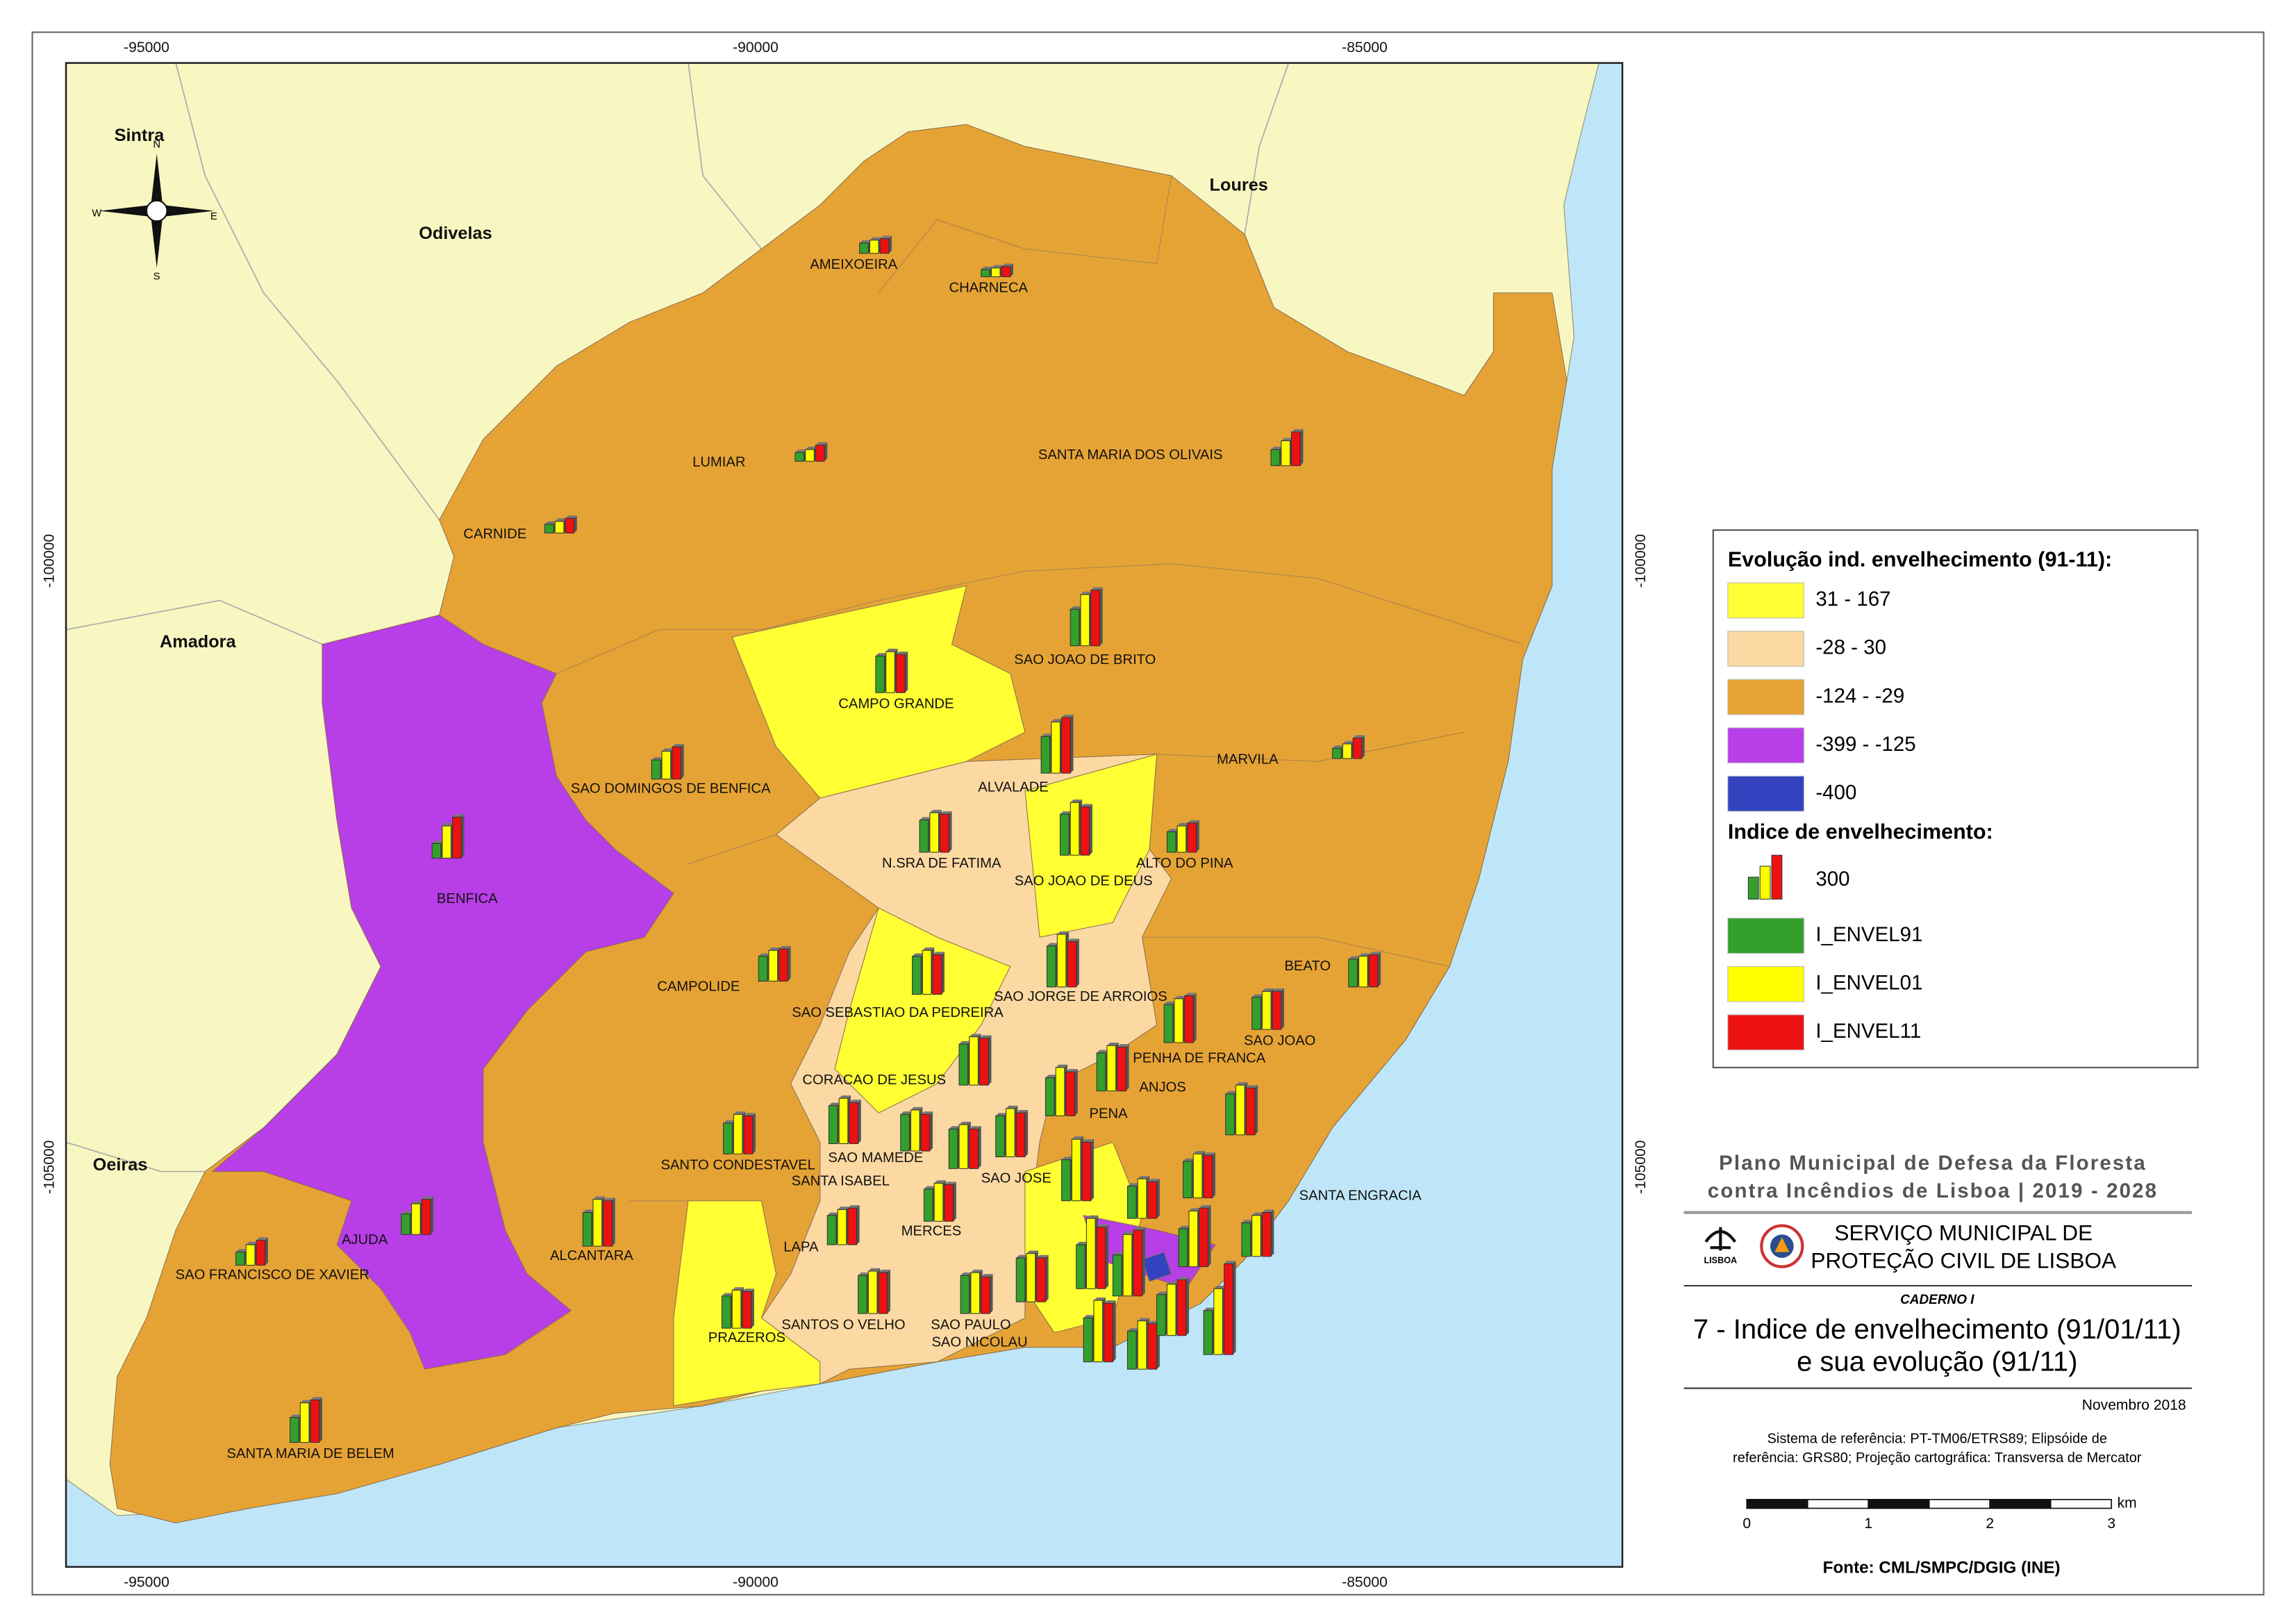  What do you see at coordinates (1307, 967) in the screenshot?
I see `parish-label: BEATO` at bounding box center [1307, 967].